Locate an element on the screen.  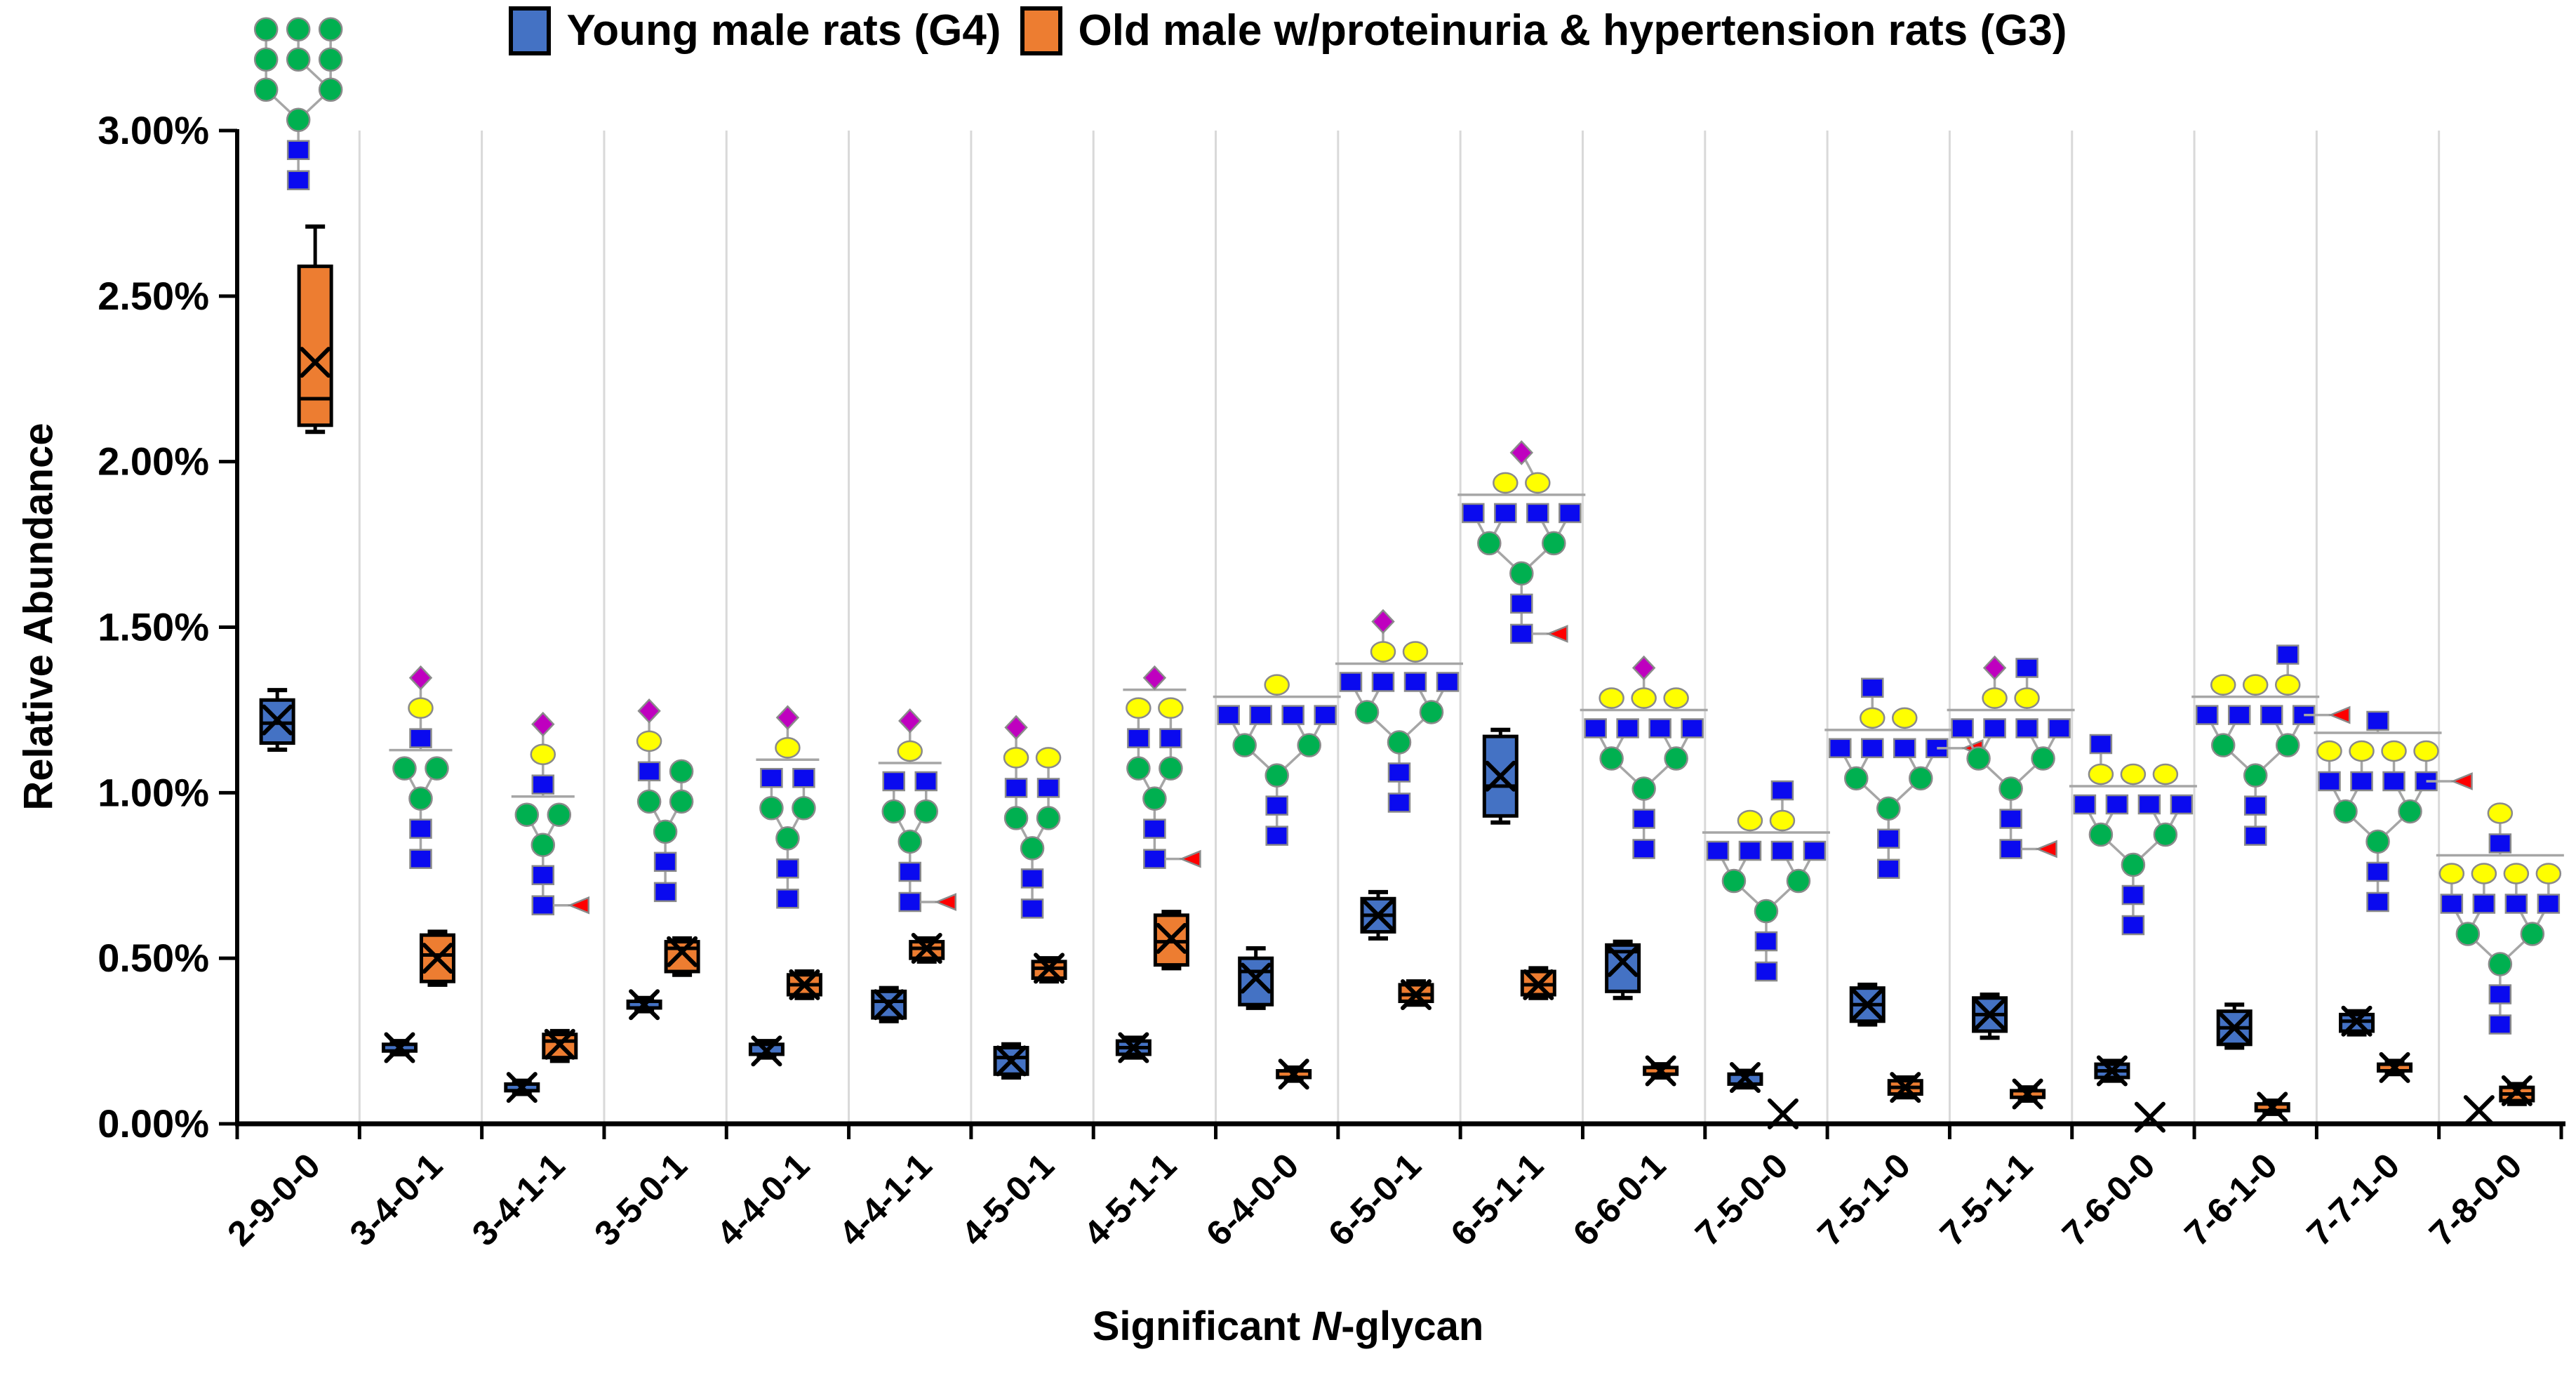
x-category-label: 7-5-0-0 is located at coordinates (1742, 1200).